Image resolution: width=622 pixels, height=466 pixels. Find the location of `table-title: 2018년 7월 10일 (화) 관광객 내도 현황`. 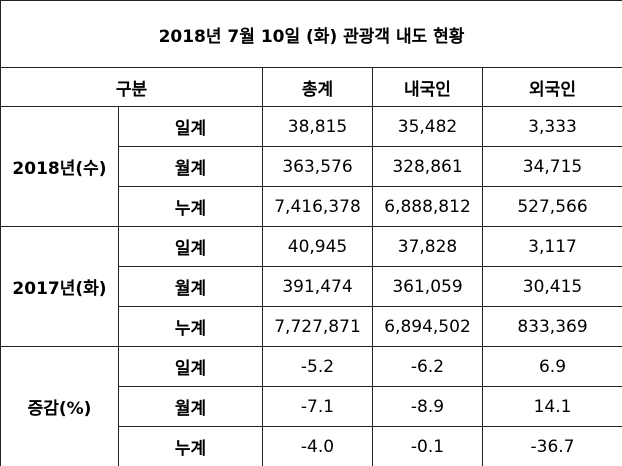

table-title: 2018년 7월 10일 (화) 관광객 내도 현황 is located at coordinates (311, 34).